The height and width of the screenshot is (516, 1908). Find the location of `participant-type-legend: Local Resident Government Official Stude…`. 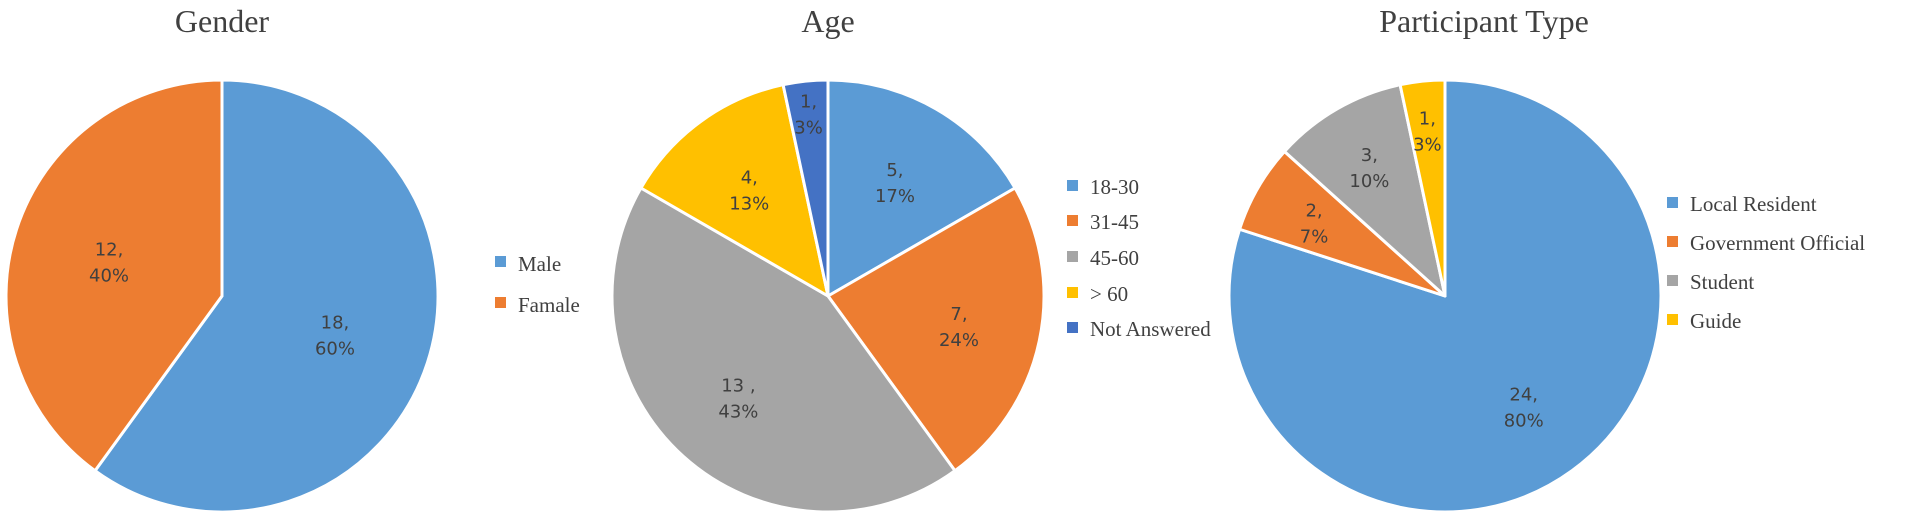

participant-type-legend: Local Resident Government Official Stude… is located at coordinates (1766, 262).